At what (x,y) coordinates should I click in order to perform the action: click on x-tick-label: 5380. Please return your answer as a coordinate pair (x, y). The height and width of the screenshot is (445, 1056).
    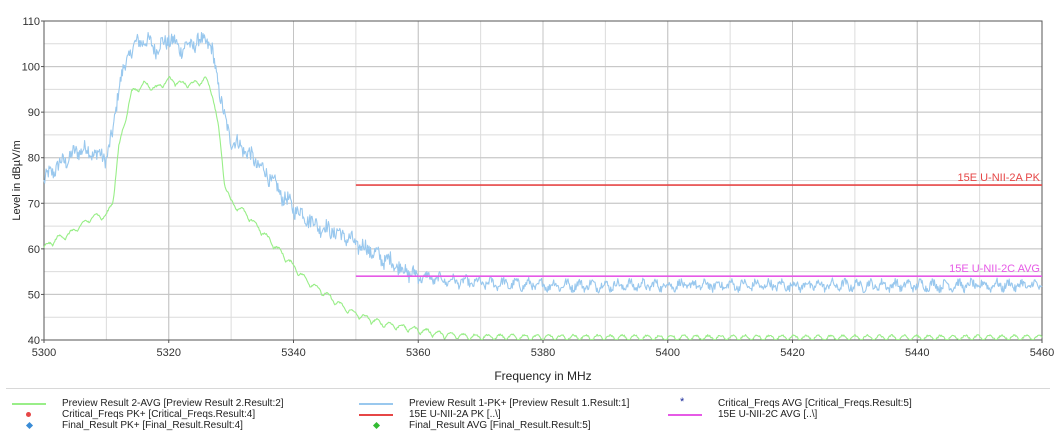
    Looking at the image, I should click on (543, 353).